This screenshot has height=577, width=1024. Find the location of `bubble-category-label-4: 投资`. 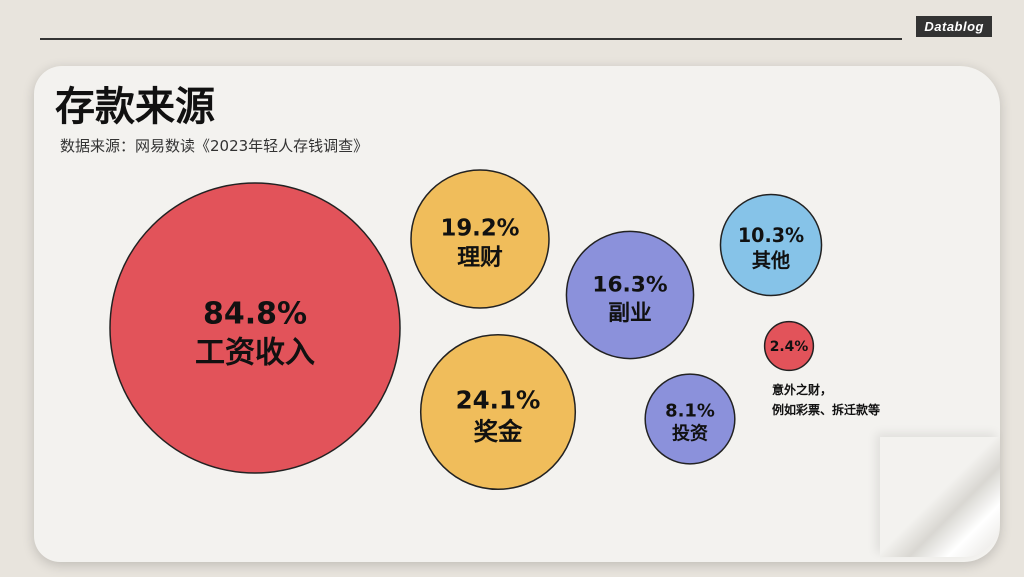

bubble-category-label-4: 投资 is located at coordinates (690, 434).